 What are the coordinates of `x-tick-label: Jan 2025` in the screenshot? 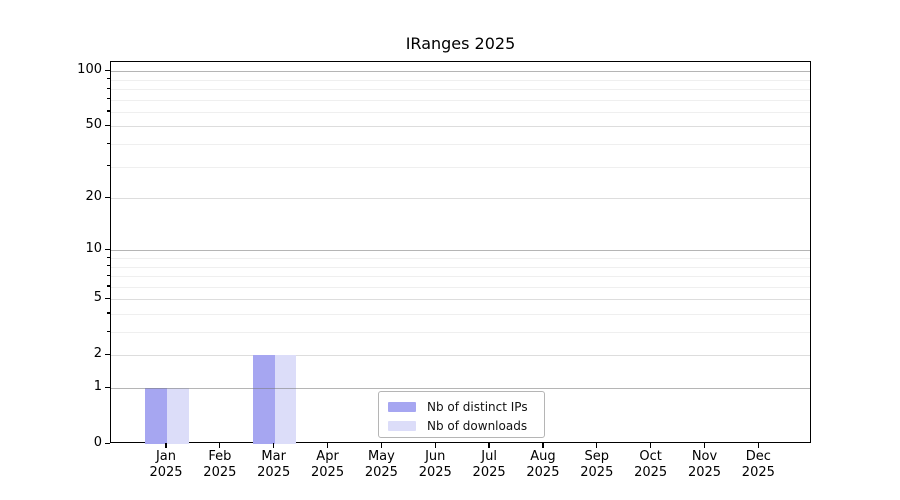 It's located at (166, 465).